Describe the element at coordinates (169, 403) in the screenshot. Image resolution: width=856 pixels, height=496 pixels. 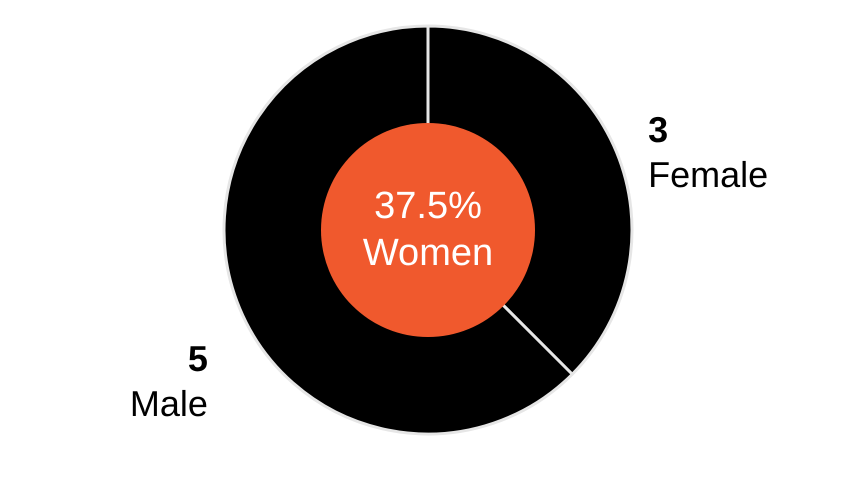
I see `slice-label: Male` at that location.